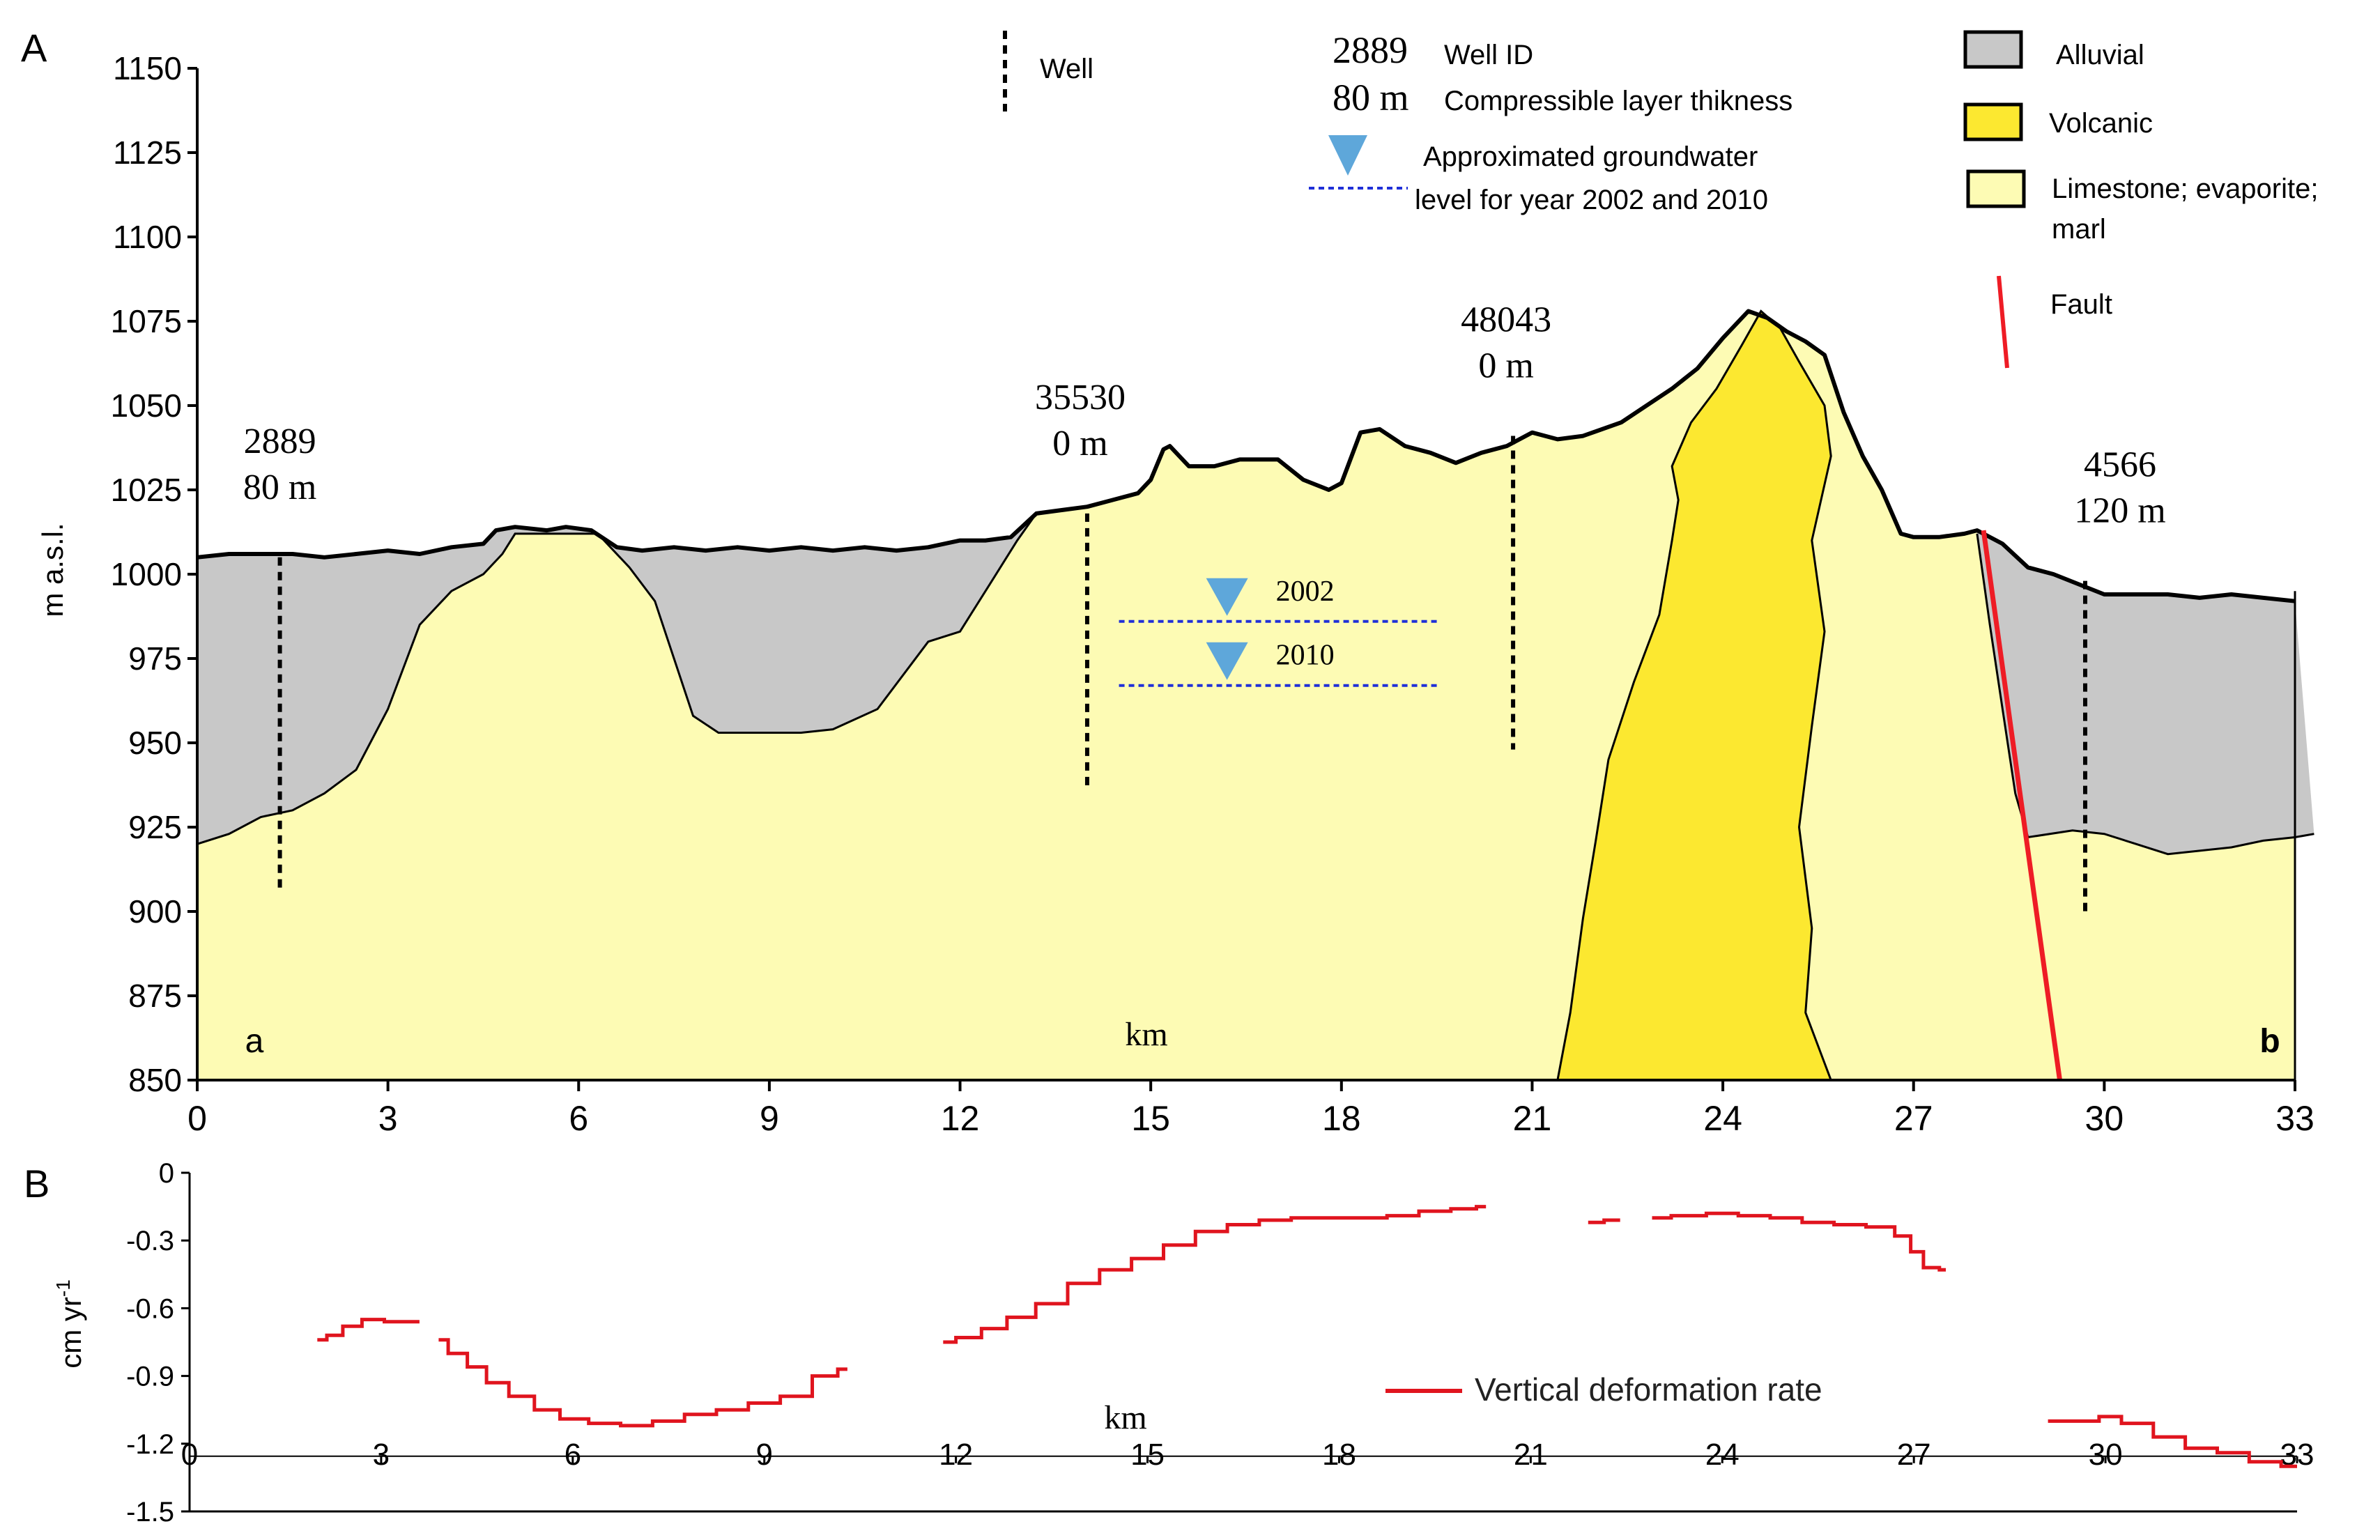 The height and width of the screenshot is (1540, 2380). What do you see at coordinates (147, 68) in the screenshot?
I see `panel-a-y-tick-label: 1150` at bounding box center [147, 68].